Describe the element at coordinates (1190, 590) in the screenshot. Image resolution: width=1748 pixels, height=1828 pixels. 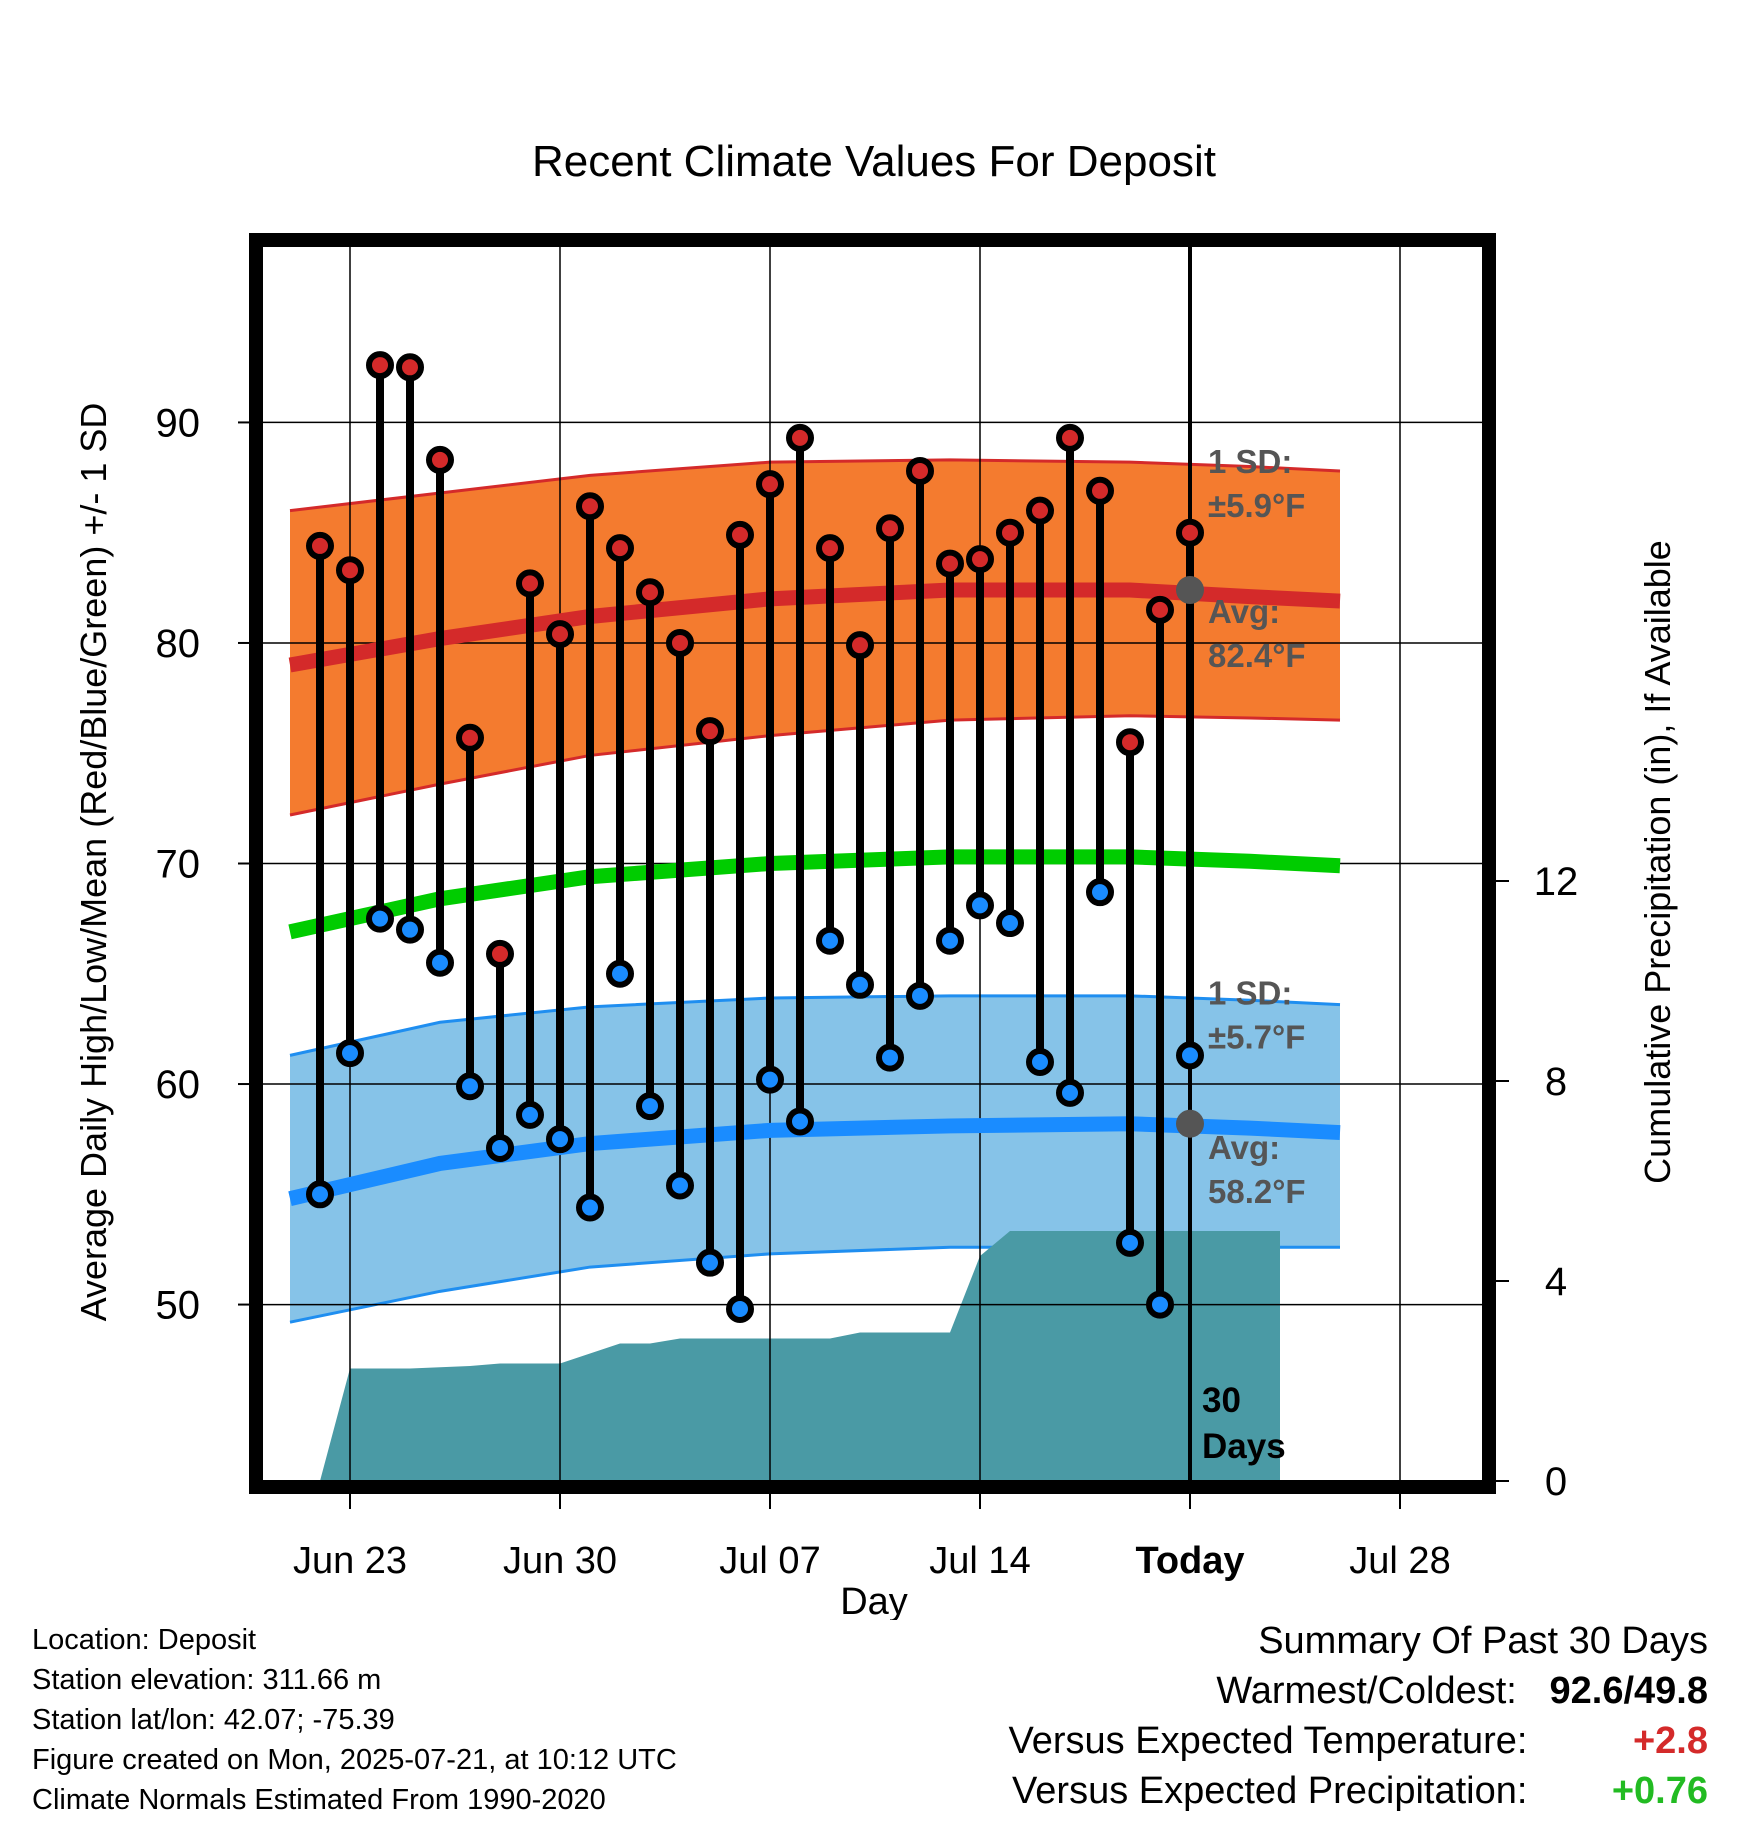
I see `avg-high-marker` at that location.